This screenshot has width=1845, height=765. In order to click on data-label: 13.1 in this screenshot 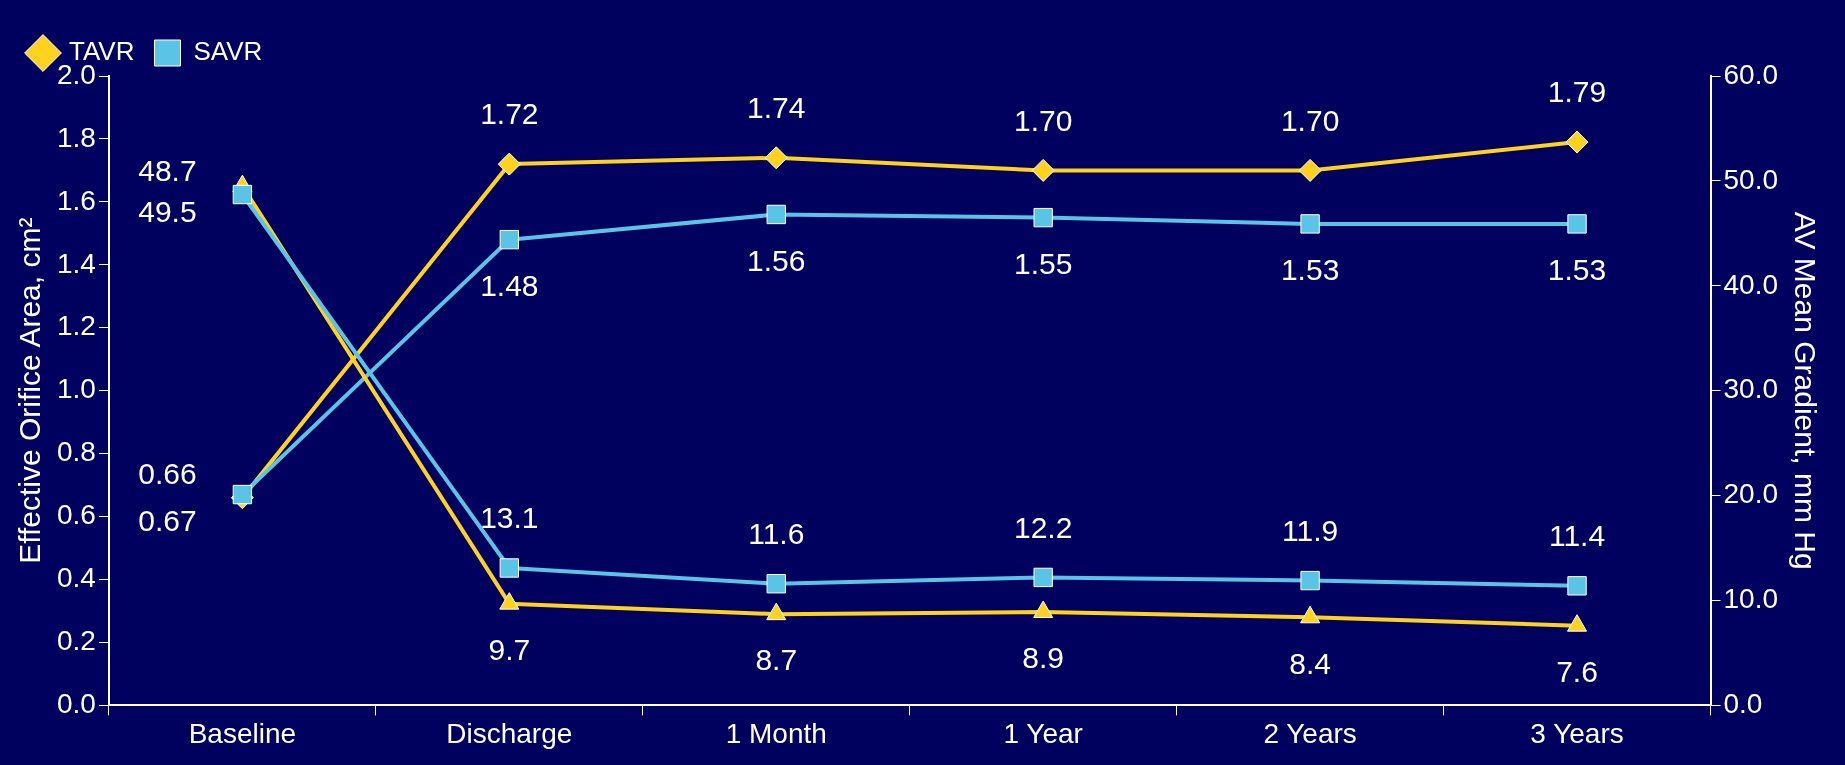, I will do `click(509, 518)`.